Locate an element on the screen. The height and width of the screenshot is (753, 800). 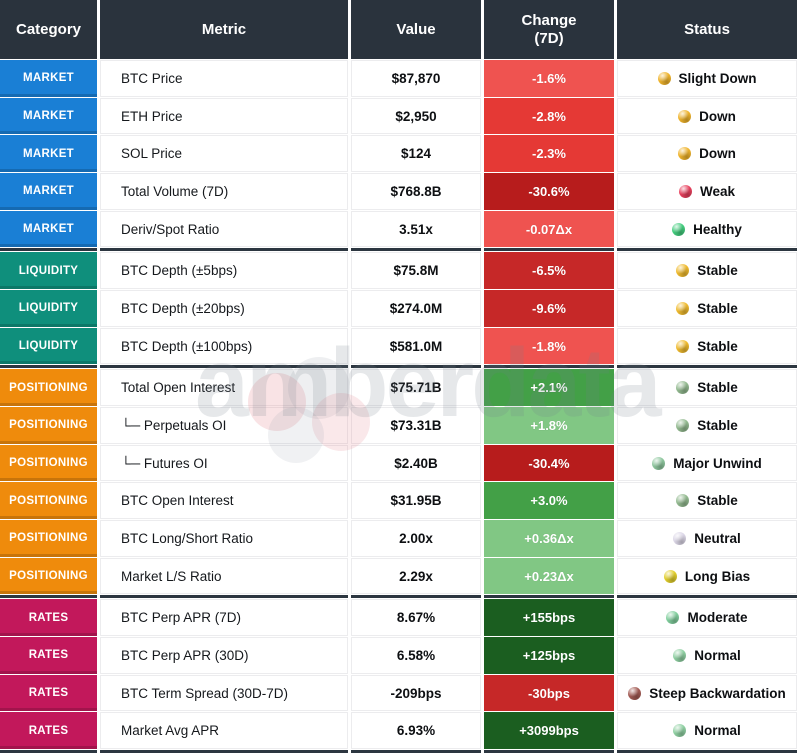
group-separator is located at coordinates (400, 367).